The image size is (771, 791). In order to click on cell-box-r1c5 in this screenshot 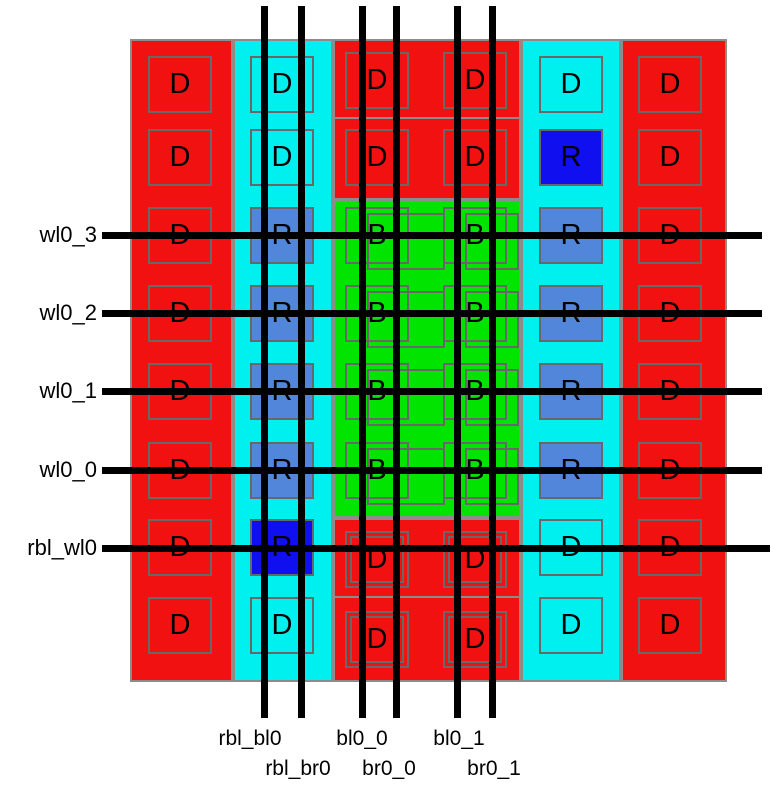, I will do `click(571, 84)`.